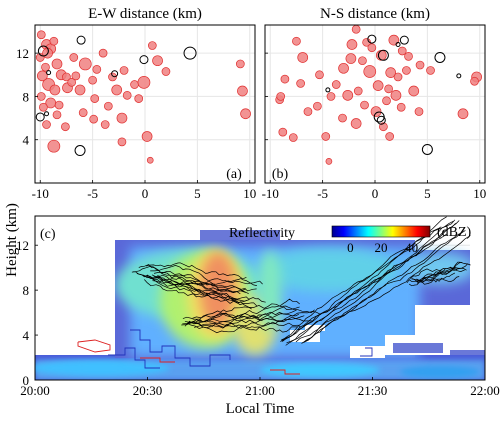 This screenshot has width=500, height=421. I want to click on colorbar-tick-label: 40, so click(411, 247).